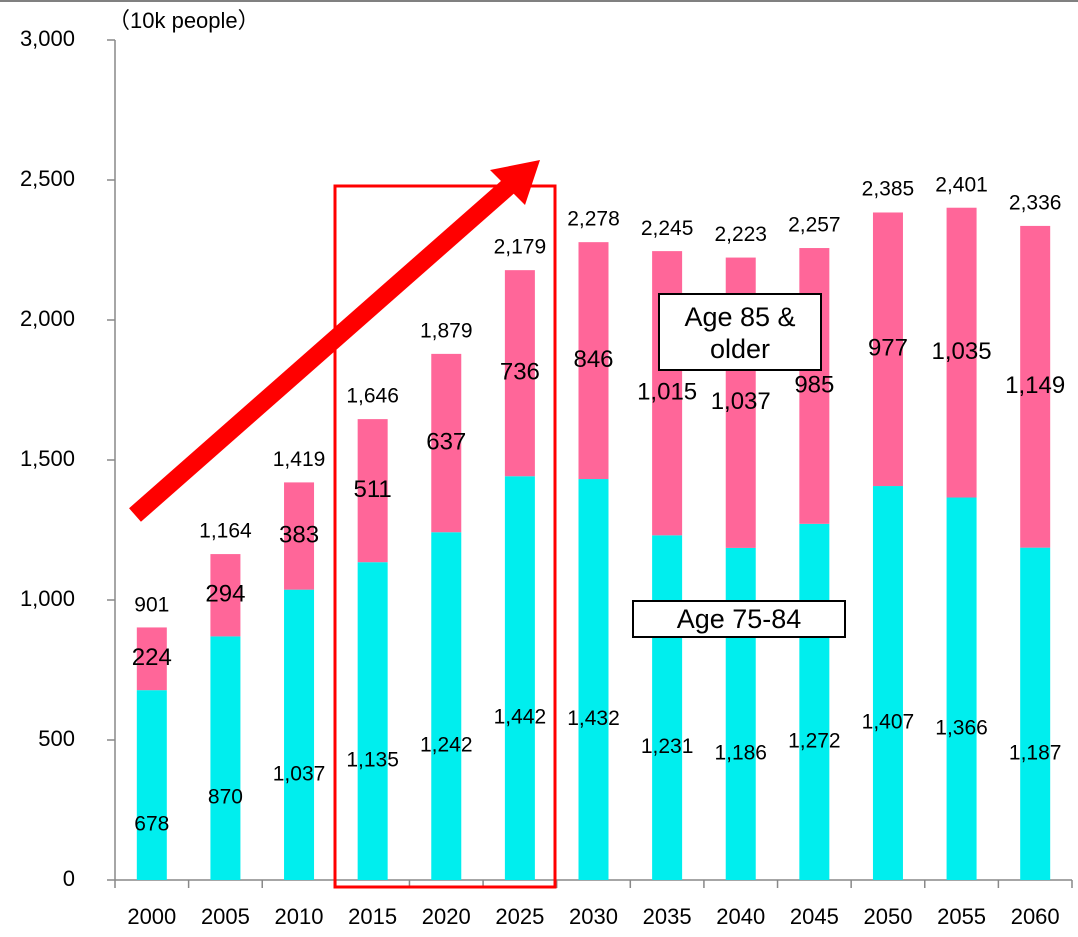  I want to click on x-tick-label: 2010, so click(299, 916).